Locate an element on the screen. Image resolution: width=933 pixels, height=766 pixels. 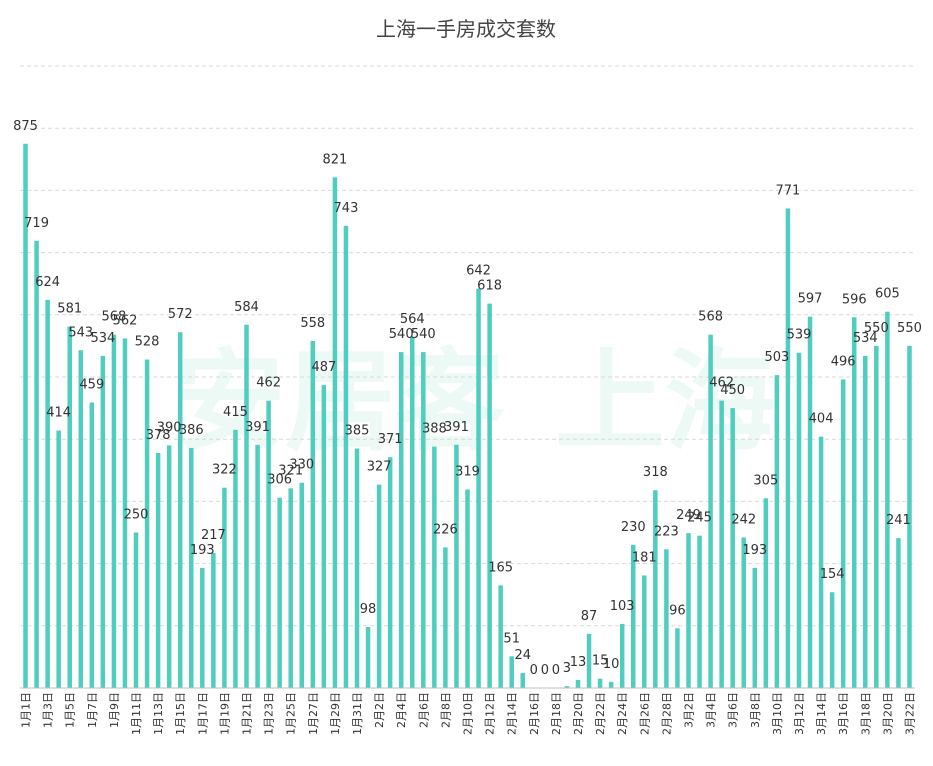
tick-label: 1月21日 is located at coordinates (247, 713).